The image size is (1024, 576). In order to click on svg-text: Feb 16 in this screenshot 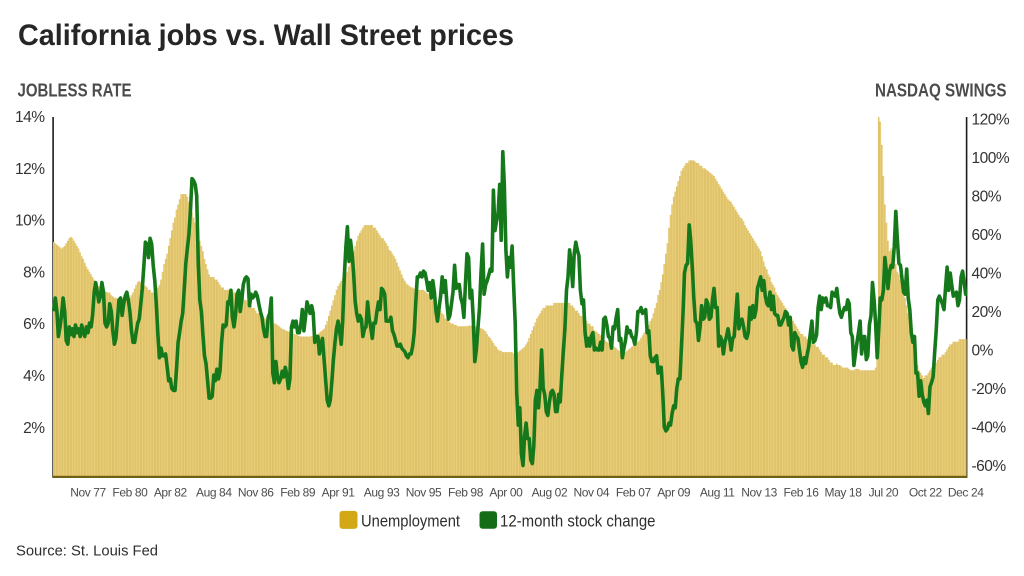, I will do `click(802, 493)`.